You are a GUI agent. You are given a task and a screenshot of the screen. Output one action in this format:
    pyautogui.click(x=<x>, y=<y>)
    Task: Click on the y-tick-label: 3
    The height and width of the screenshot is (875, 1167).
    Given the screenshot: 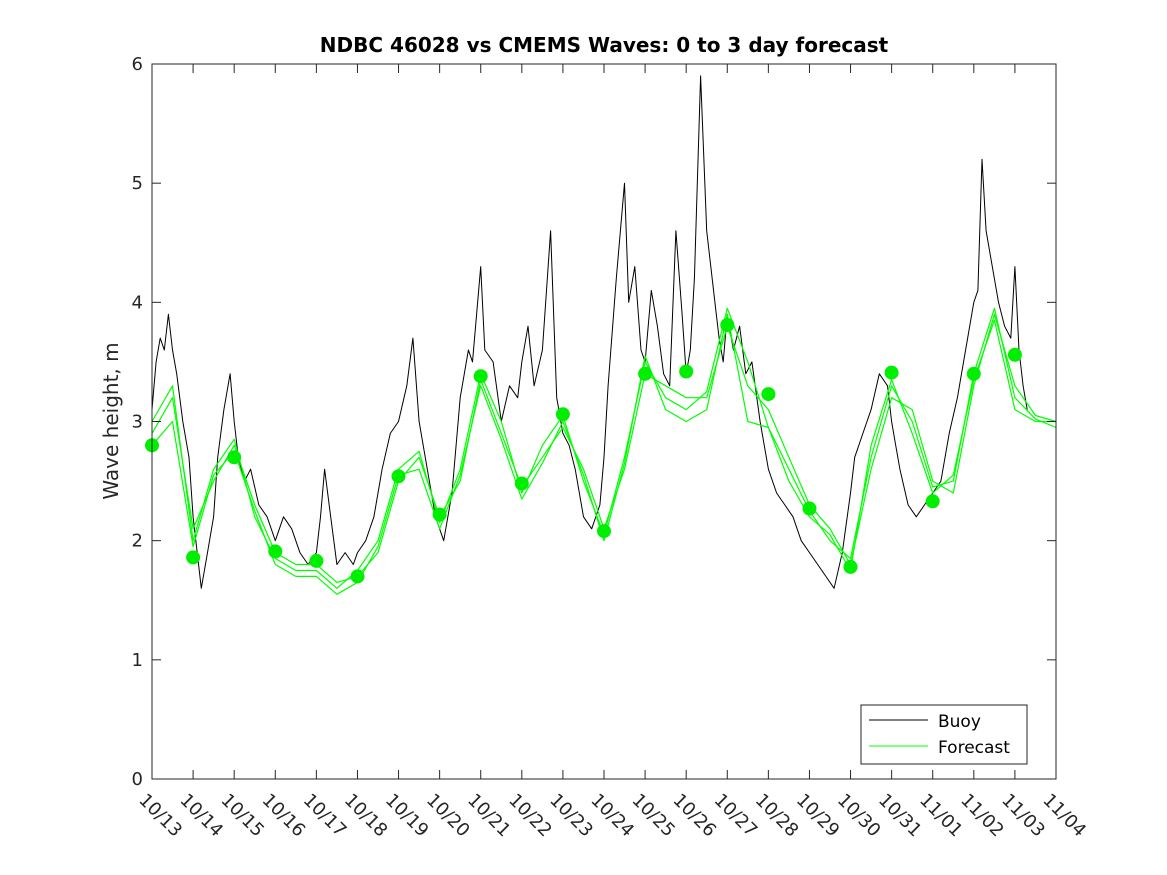 What is the action you would take?
    pyautogui.click(x=137, y=422)
    